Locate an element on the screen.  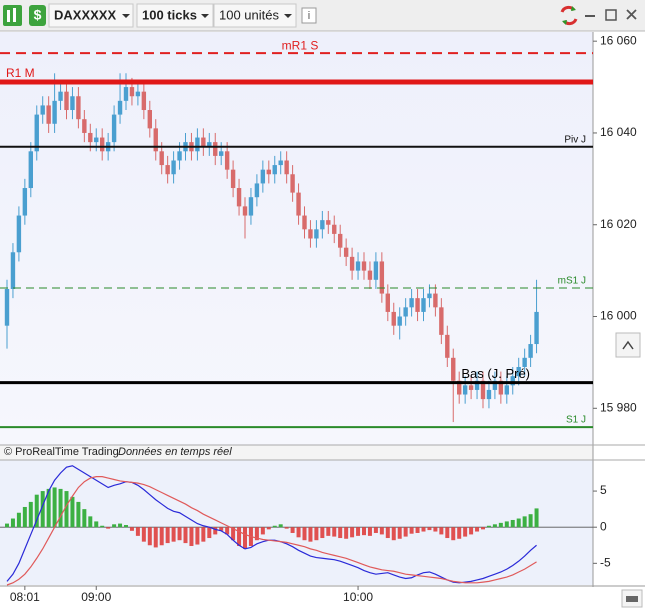
level-label: Bas (J. Pré) is located at coordinates (495, 373).